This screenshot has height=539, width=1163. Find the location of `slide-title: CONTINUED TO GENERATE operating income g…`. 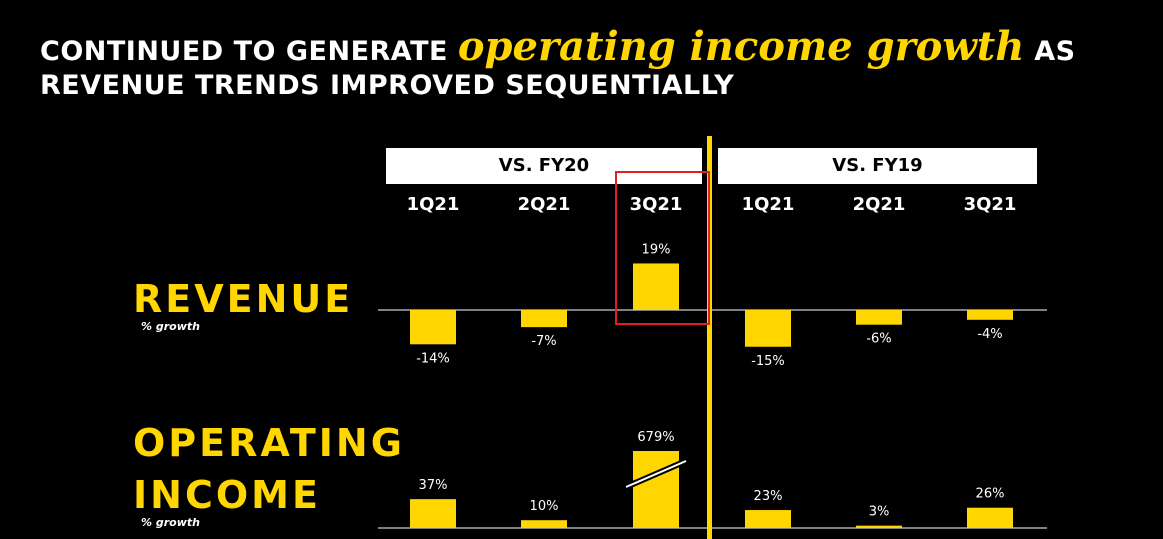

slide-title: CONTINUED TO GENERATE operating income g… is located at coordinates (595, 65).